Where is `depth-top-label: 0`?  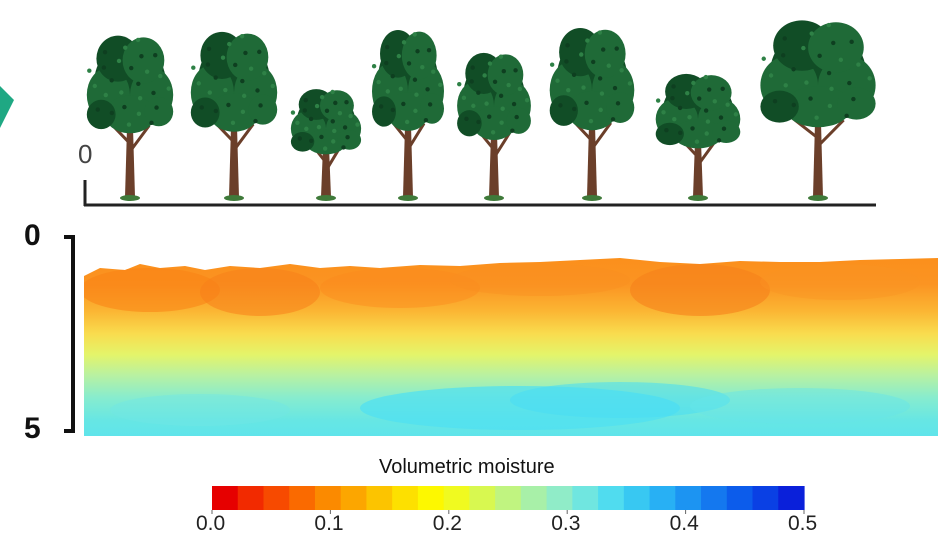 depth-top-label: 0 is located at coordinates (32, 235).